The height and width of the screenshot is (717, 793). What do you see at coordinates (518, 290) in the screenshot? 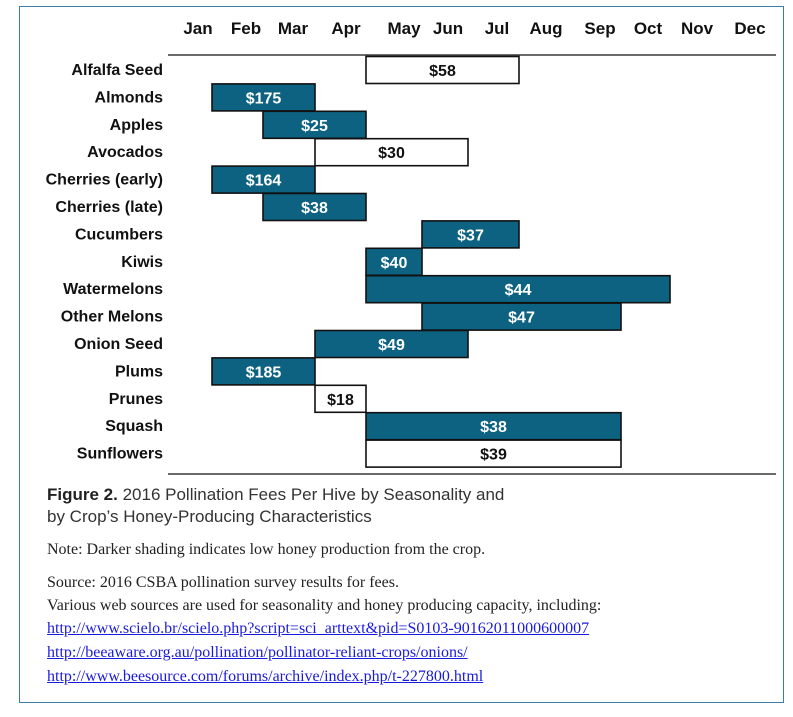
I see `fee-label-watermelons: $44` at bounding box center [518, 290].